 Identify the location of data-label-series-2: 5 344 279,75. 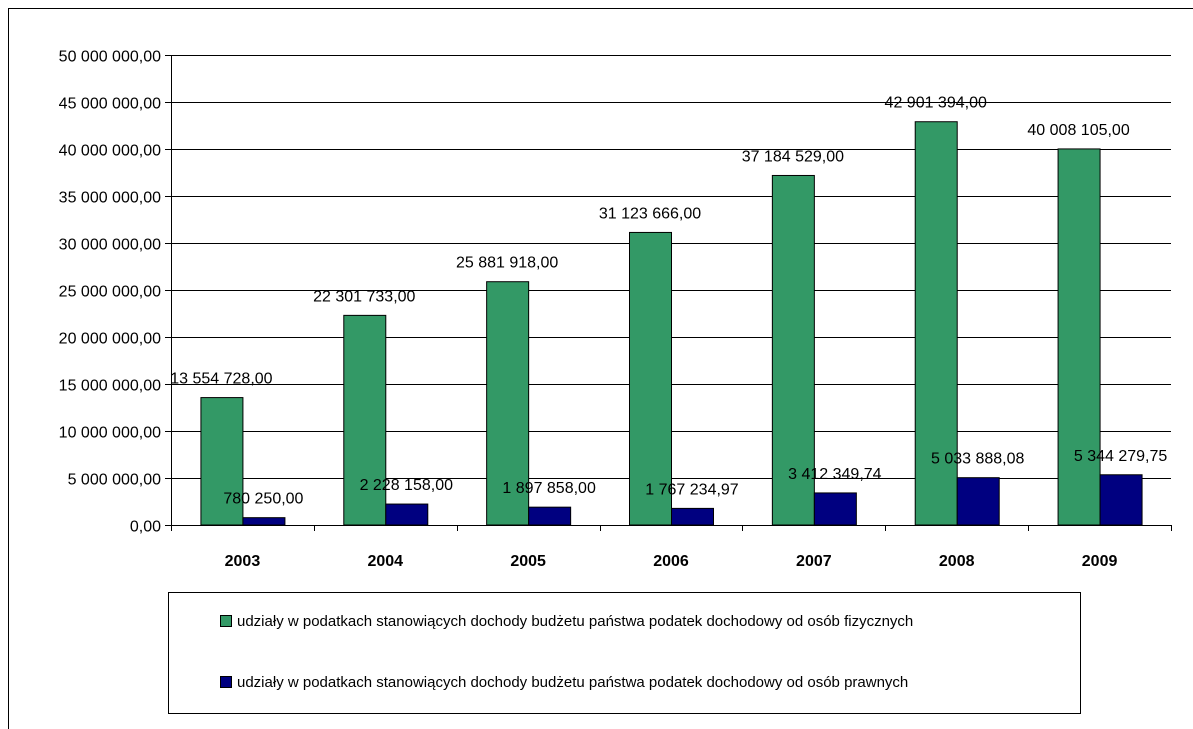
(1121, 456).